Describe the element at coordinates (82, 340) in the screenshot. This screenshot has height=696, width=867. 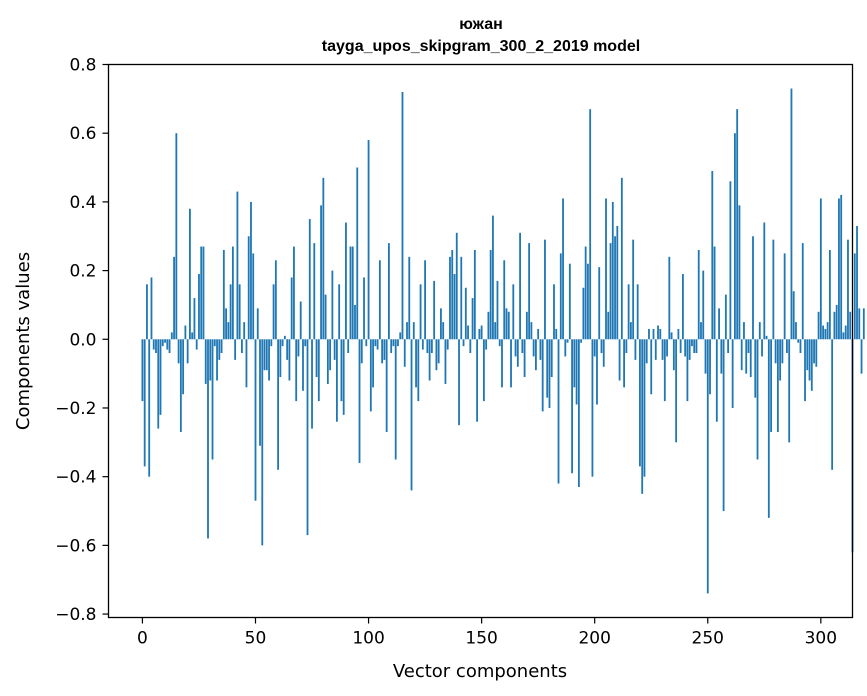
I see `y-tick-label: 0.0` at that location.